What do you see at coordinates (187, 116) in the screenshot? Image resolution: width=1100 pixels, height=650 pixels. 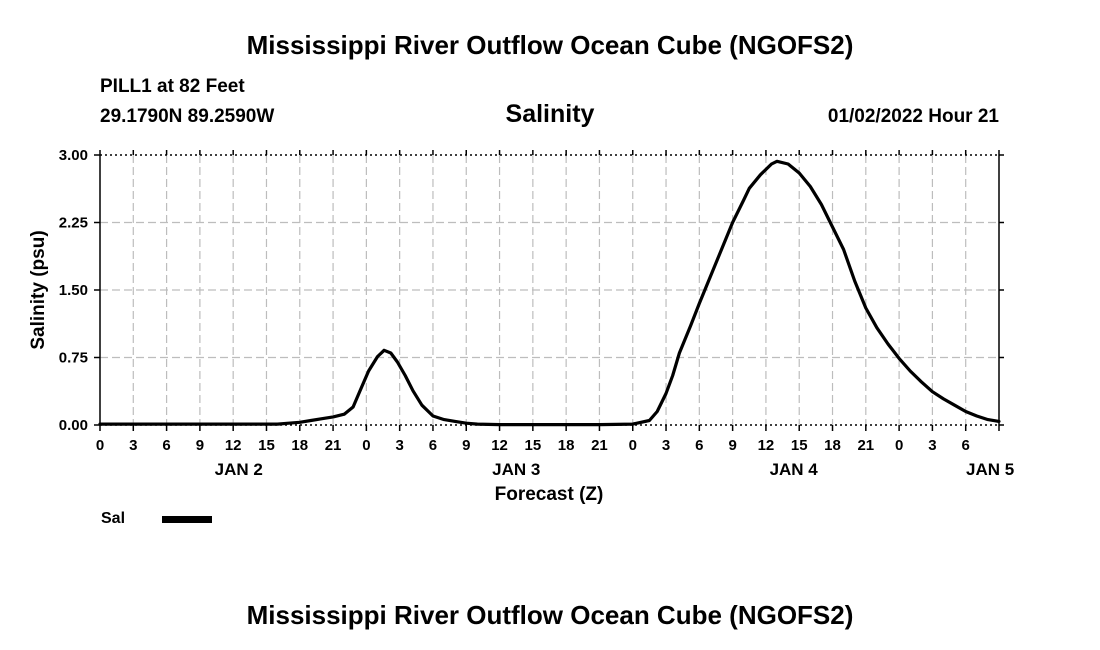 I see `station-coordinates: 29.1790N 89.2590W` at bounding box center [187, 116].